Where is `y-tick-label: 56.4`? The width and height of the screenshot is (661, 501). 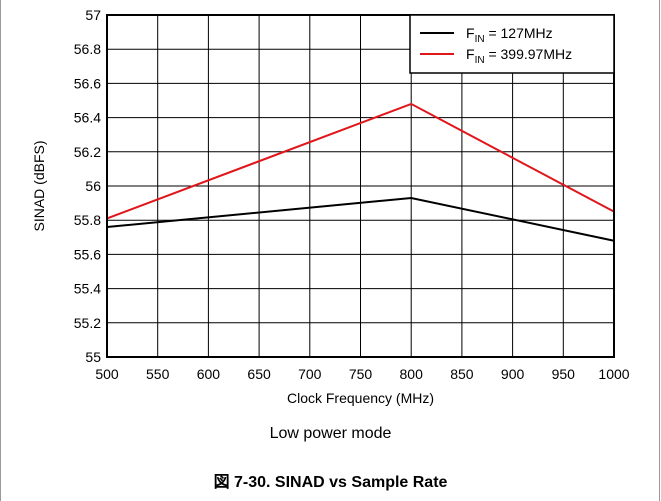
y-tick-label: 56.4 is located at coordinates (87, 118).